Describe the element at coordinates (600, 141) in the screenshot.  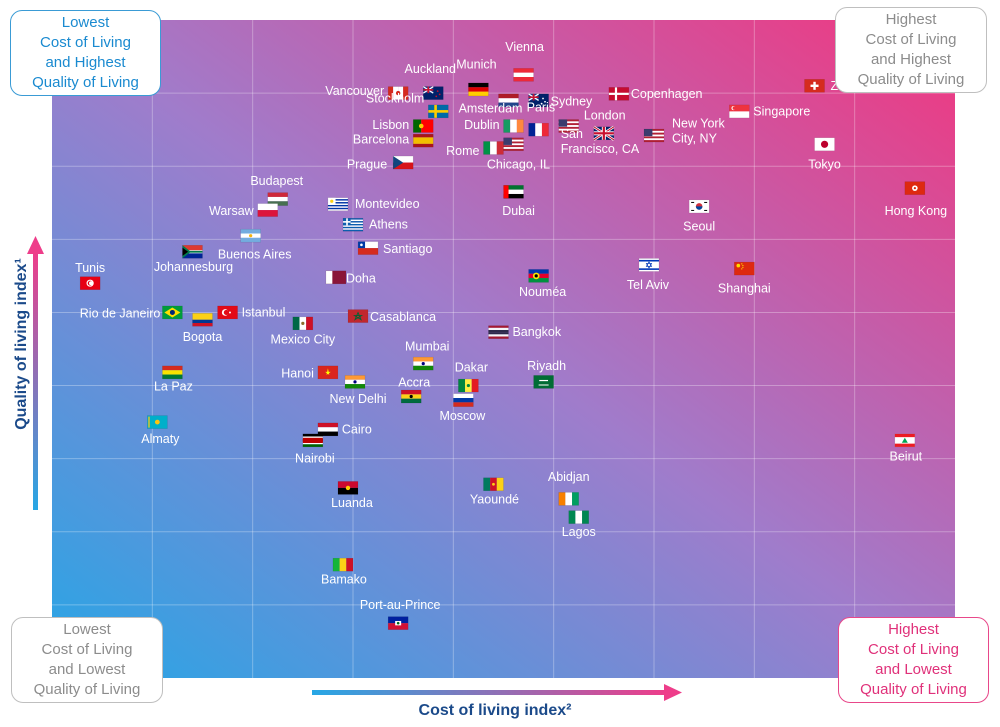
I see `data-point-label: San Francisco, CA` at that location.